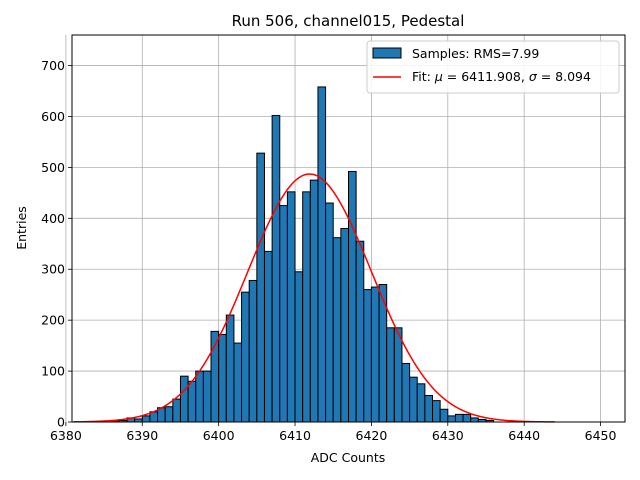 The height and width of the screenshot is (480, 640). What do you see at coordinates (53, 320) in the screenshot?
I see `y-tick-label: 200` at bounding box center [53, 320].